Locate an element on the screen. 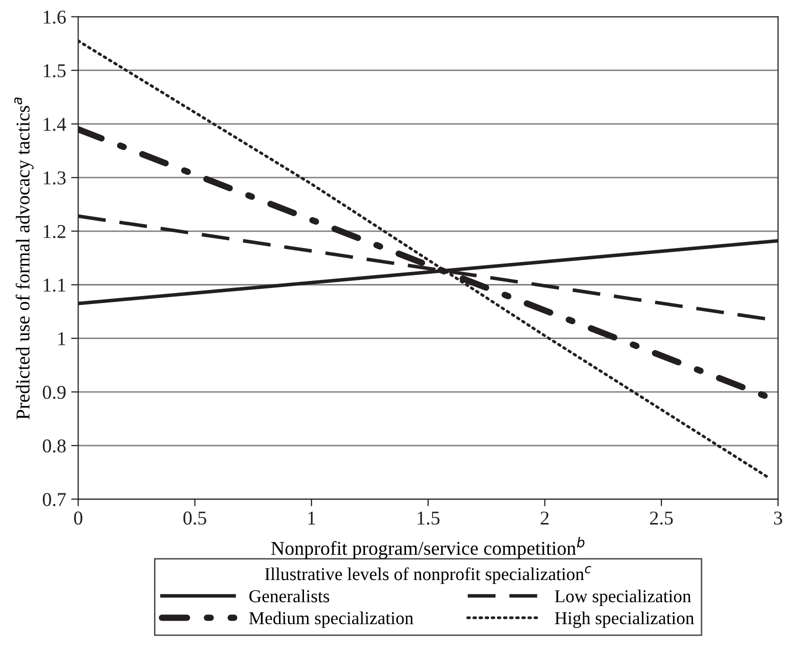  y-tick-label: 1.4 is located at coordinates (55, 124).